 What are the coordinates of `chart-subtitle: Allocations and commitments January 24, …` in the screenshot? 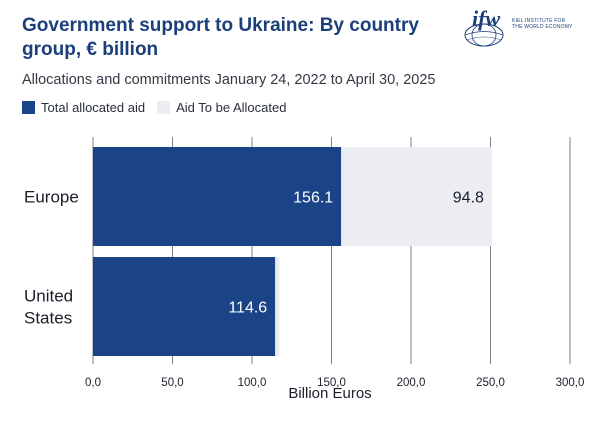 It's located at (229, 80).